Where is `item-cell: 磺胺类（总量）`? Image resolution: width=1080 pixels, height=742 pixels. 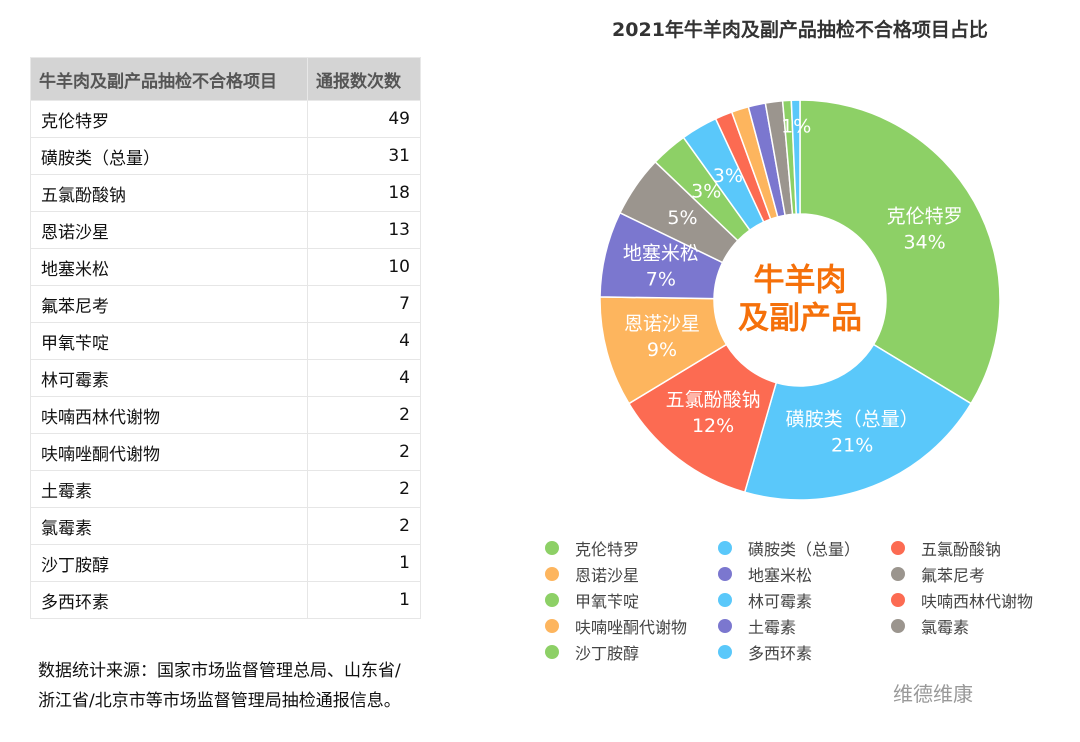
item-cell: 磺胺类（总量） is located at coordinates (169, 156).